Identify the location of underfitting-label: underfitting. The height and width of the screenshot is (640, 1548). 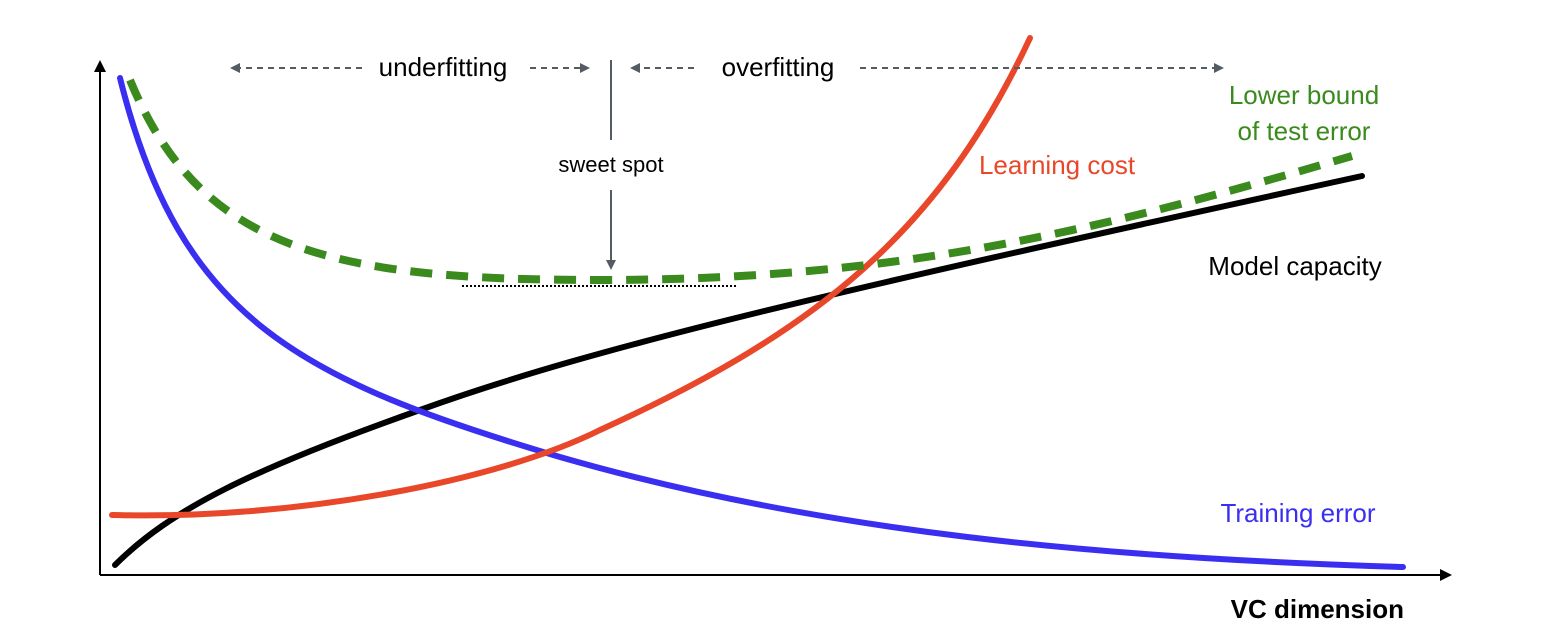
(443, 67).